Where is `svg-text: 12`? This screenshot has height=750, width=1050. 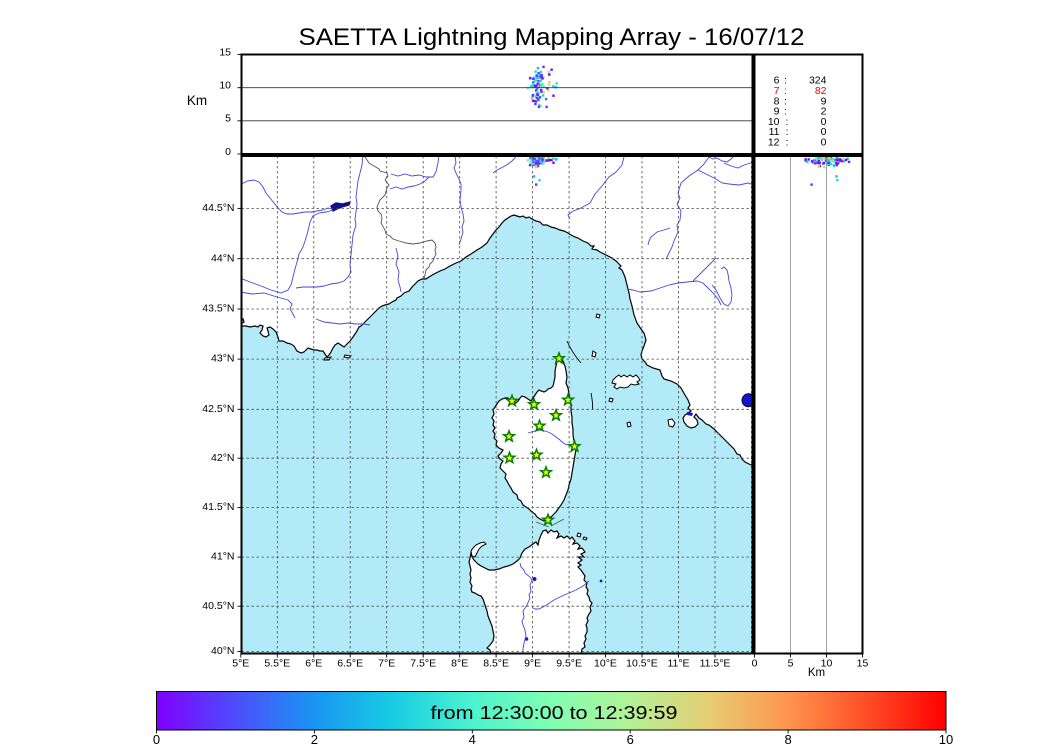 svg-text: 12 is located at coordinates (774, 143).